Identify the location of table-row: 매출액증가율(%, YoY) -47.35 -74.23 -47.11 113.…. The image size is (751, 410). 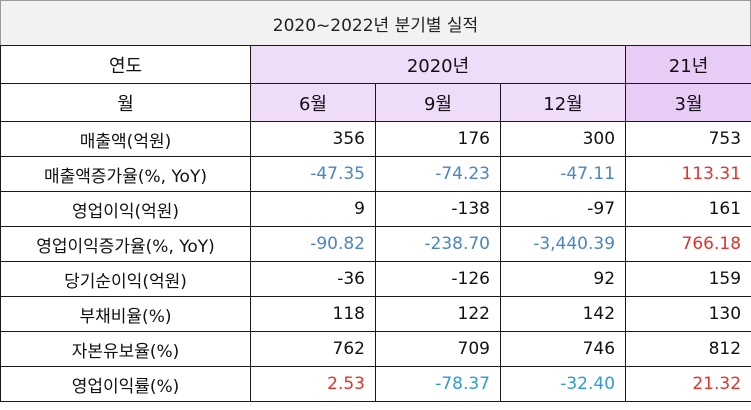
(375, 174).